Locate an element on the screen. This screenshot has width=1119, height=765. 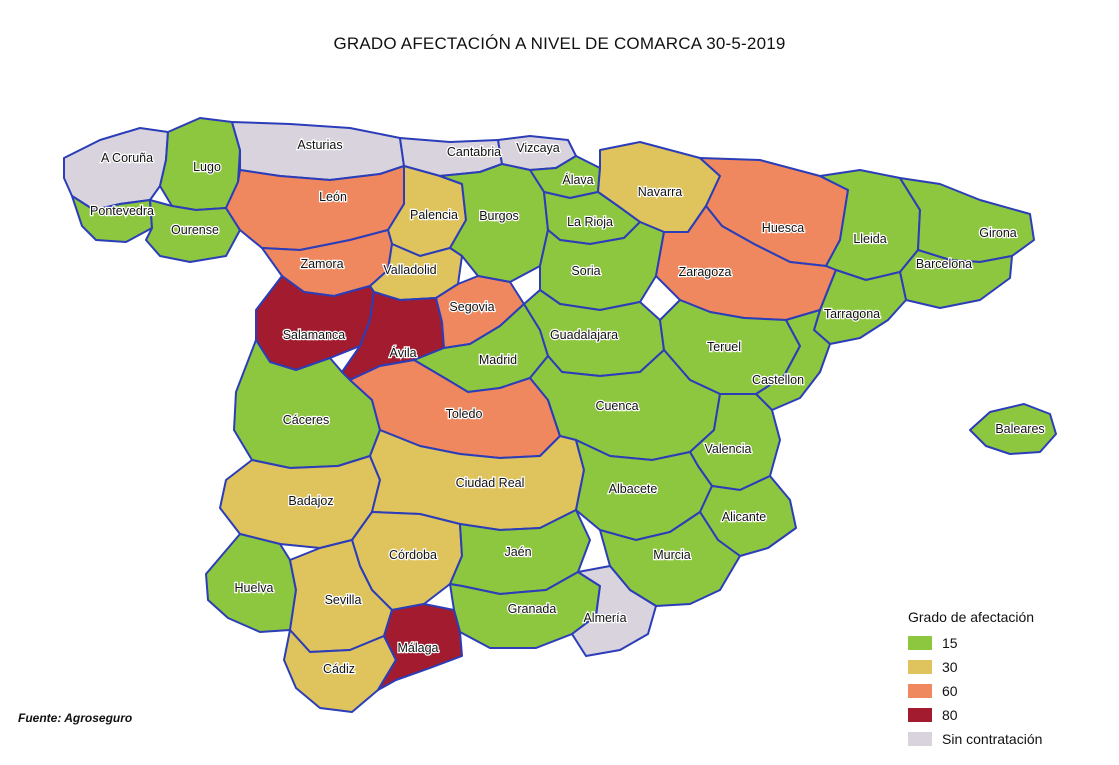
province-label-malaga: Málaga is located at coordinates (418, 648).